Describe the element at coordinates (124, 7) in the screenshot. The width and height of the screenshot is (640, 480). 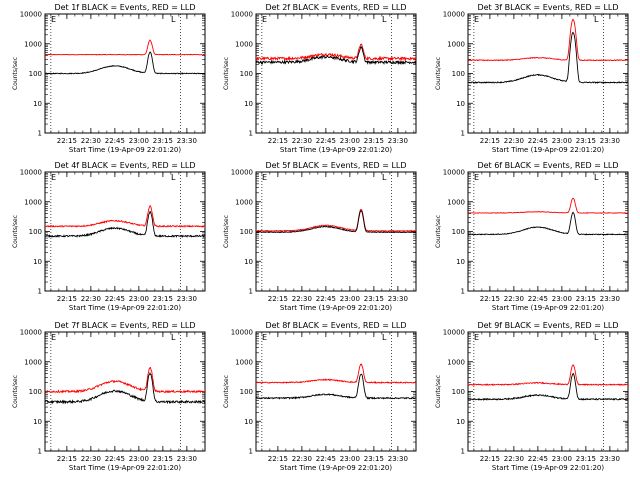
I see `panel-title: Det 1f BLACK = Events, RED = LLD` at that location.